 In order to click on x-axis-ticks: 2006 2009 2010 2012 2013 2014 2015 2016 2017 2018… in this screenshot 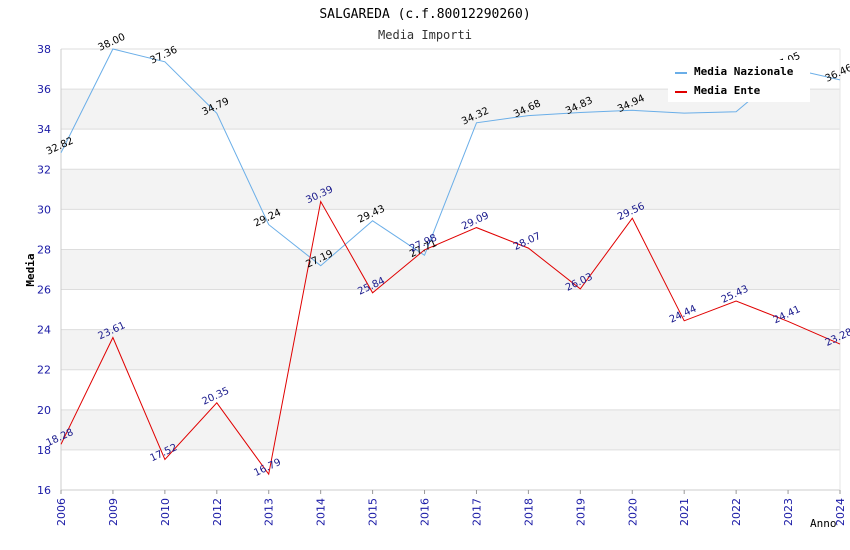, I will do `click(451, 508)`.